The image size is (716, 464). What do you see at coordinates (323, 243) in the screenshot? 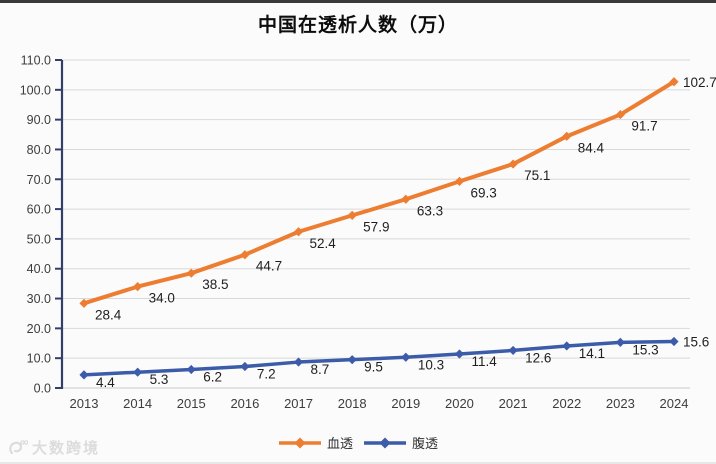
I see `data-label-hemodialysis: 52.4` at bounding box center [323, 243].